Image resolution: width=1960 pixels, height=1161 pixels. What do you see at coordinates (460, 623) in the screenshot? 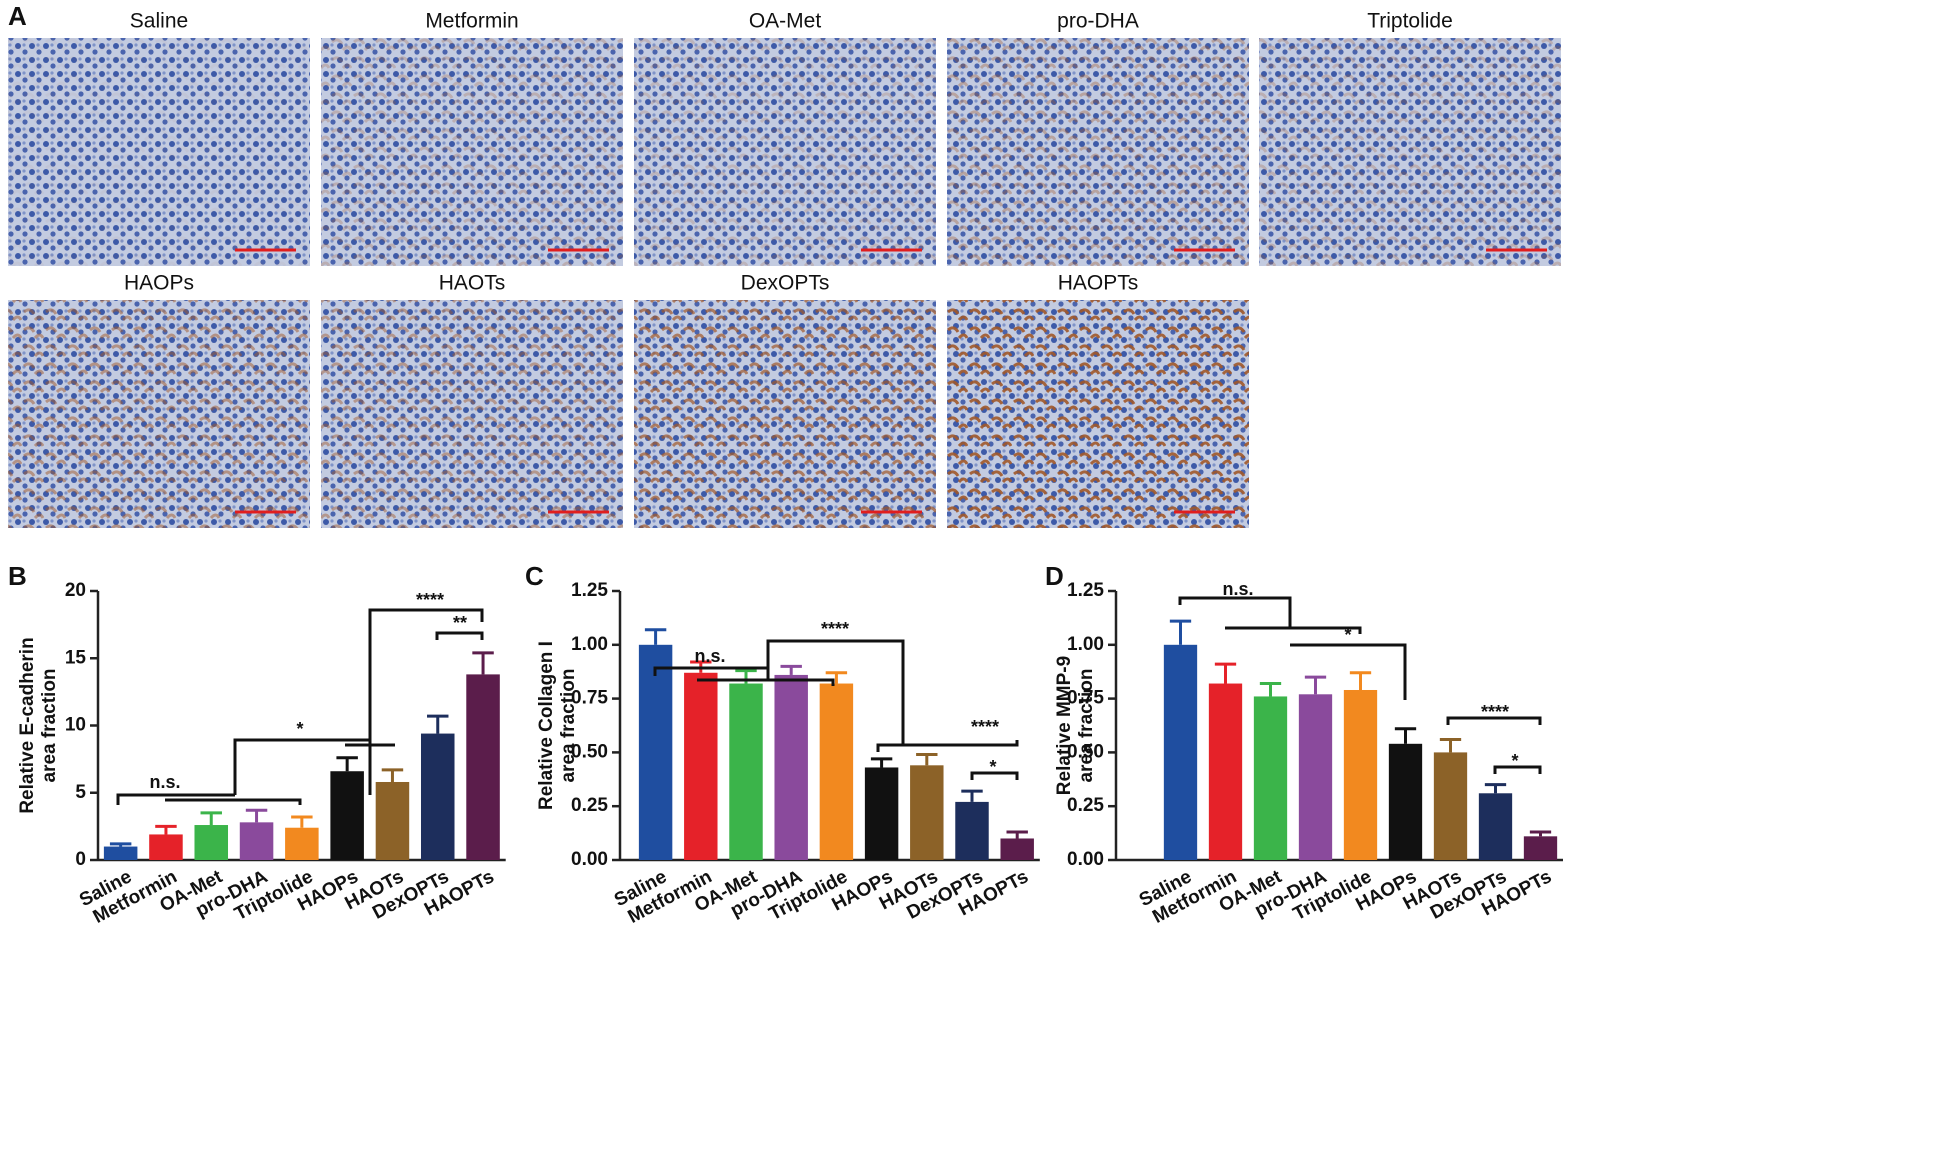
I see `significance-label: **` at bounding box center [460, 623].